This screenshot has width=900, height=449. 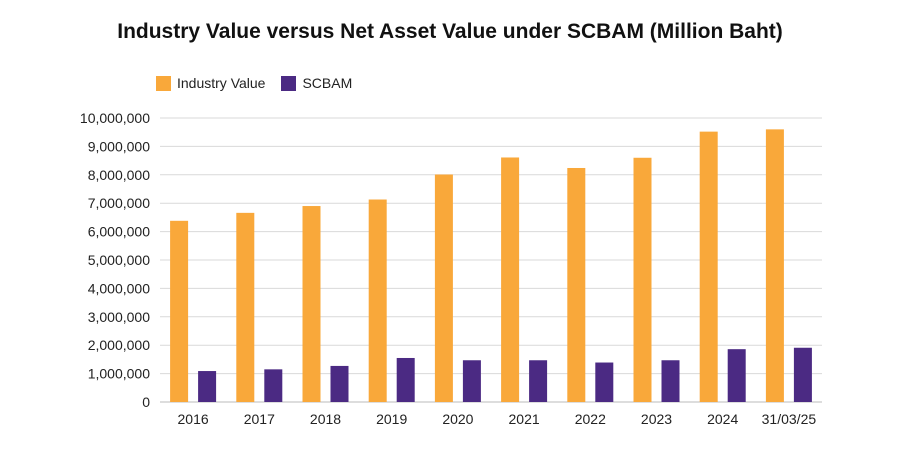 I want to click on x-tick-label: 2018, so click(x=325, y=419).